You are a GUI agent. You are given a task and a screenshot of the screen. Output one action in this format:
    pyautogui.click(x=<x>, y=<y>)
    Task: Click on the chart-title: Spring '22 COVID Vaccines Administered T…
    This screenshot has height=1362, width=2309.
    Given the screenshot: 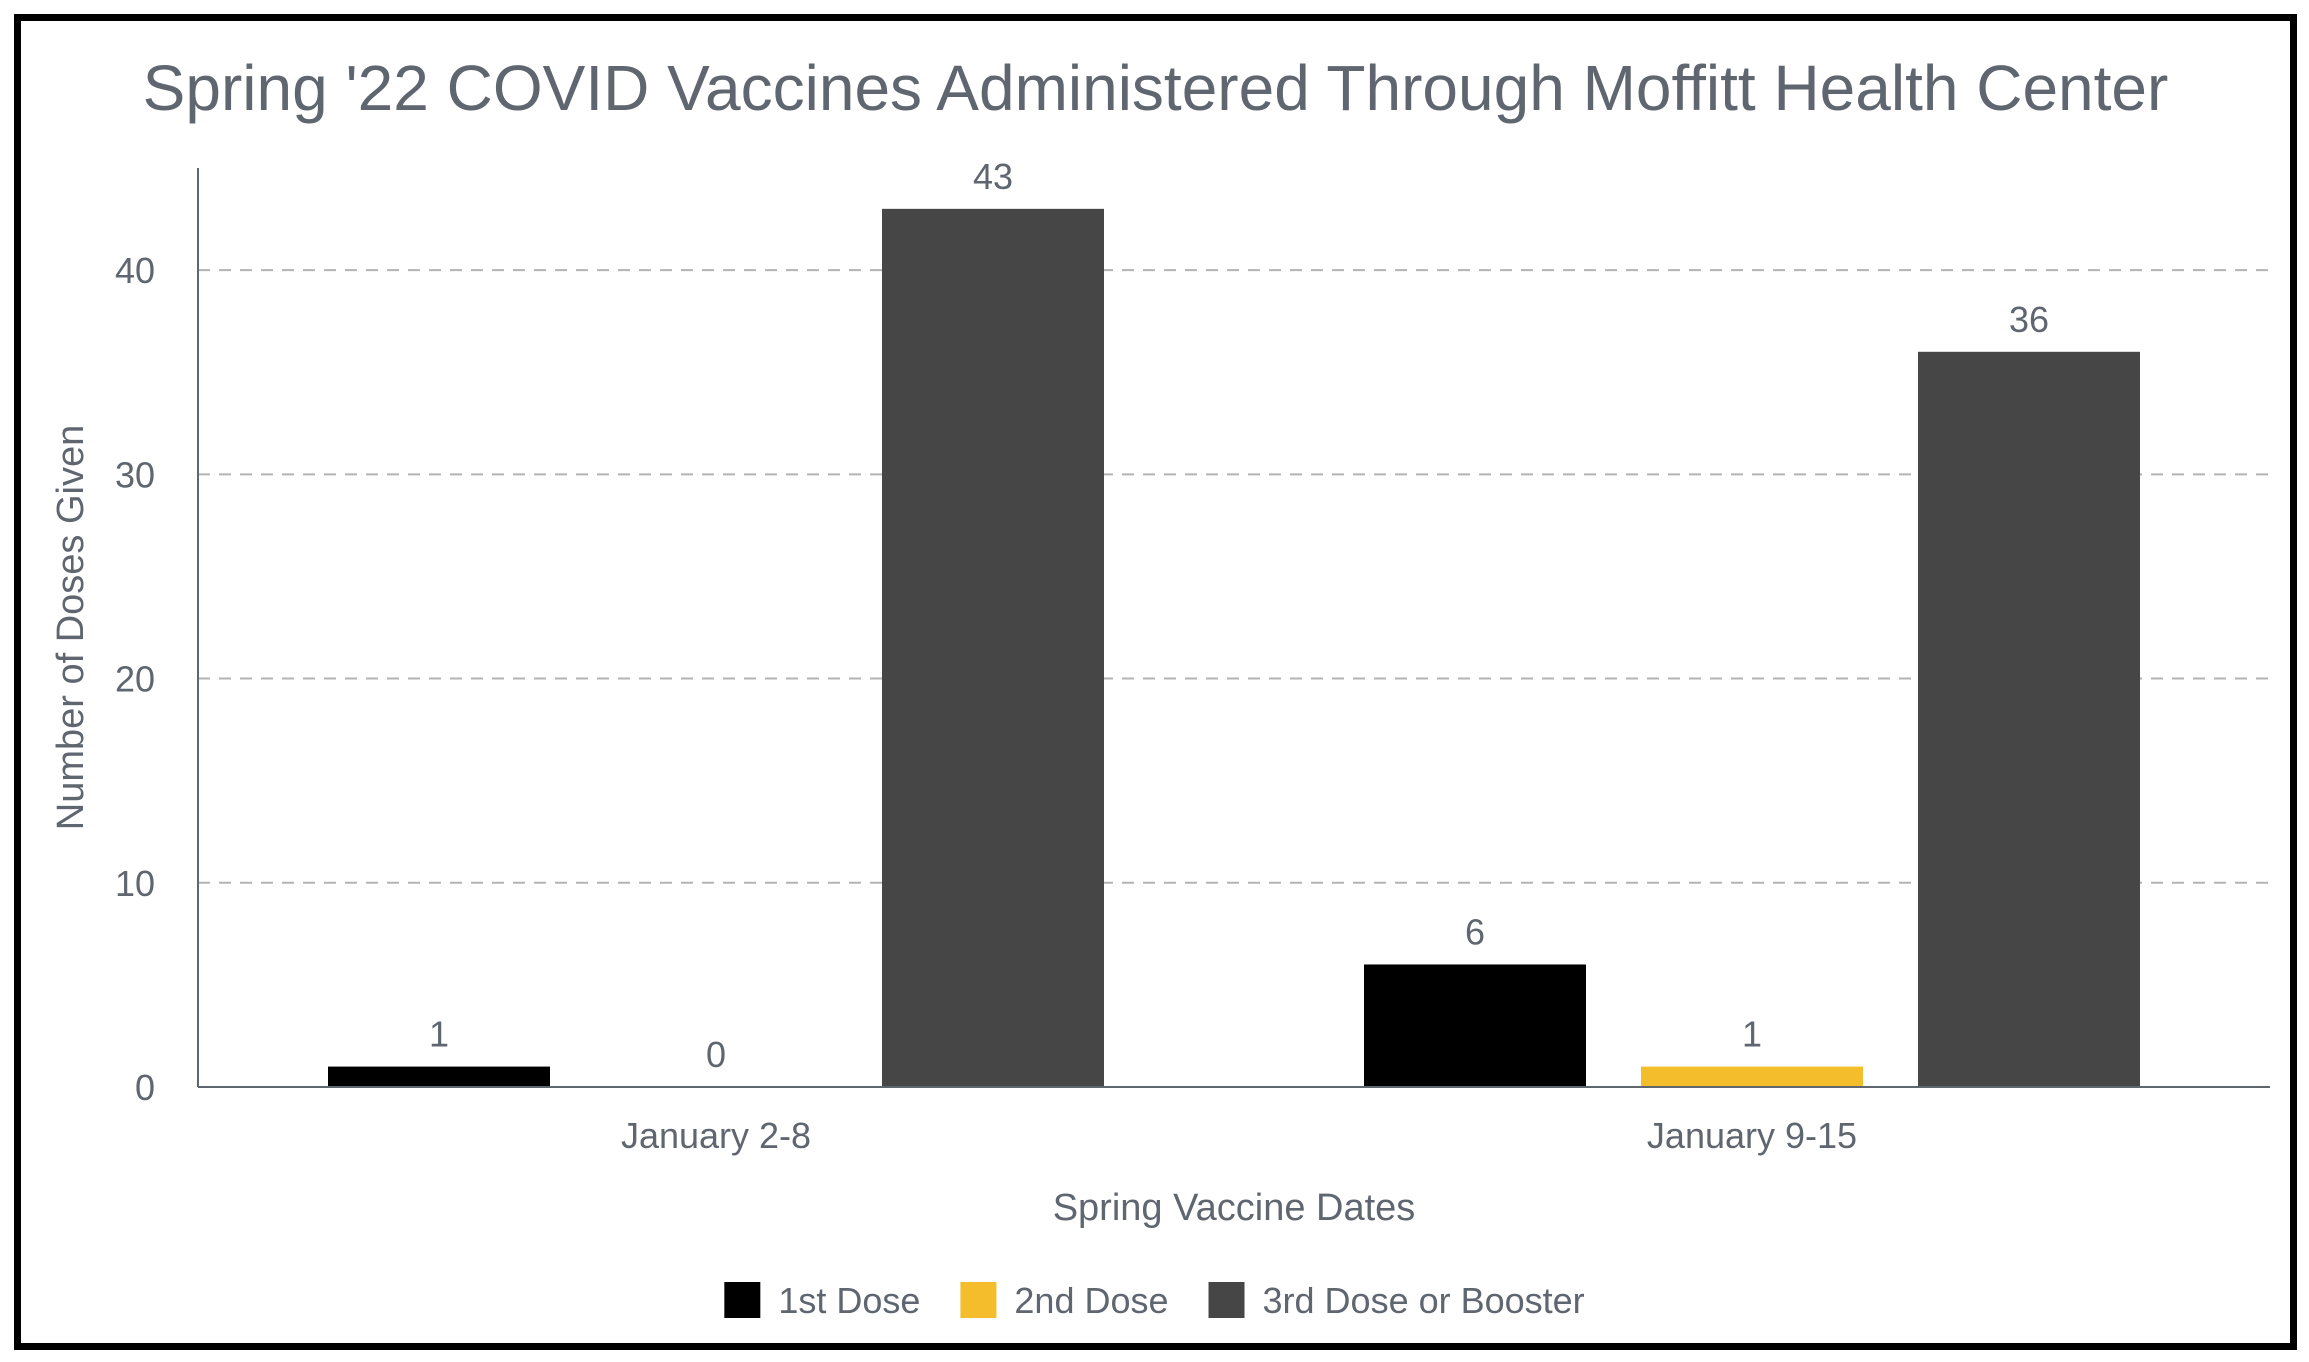 What is the action you would take?
    pyautogui.click(x=1155, y=88)
    